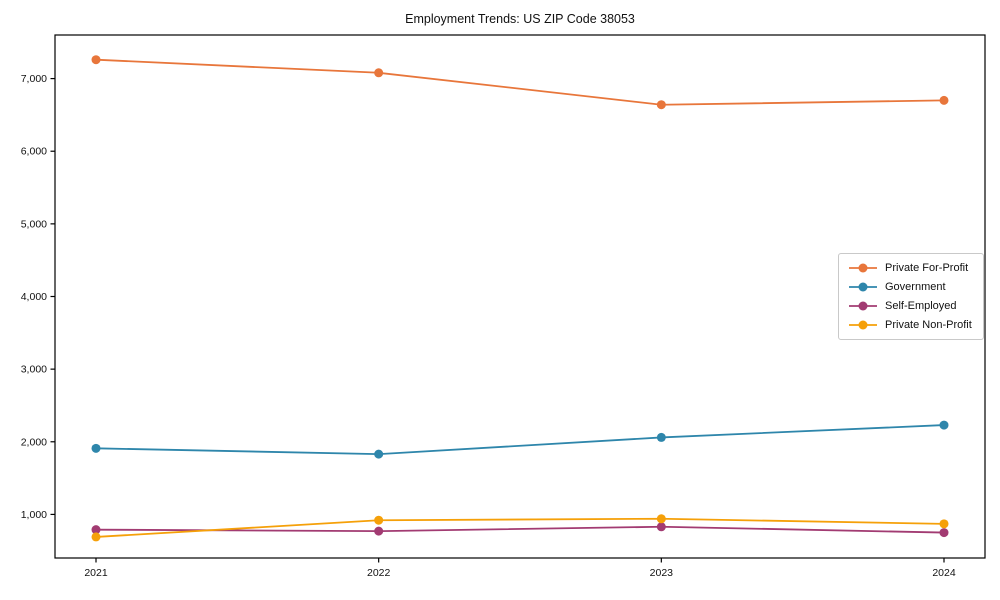 This screenshot has width=1000, height=600. Describe the element at coordinates (34, 79) in the screenshot. I see `y-tick-label: 7,000` at that location.